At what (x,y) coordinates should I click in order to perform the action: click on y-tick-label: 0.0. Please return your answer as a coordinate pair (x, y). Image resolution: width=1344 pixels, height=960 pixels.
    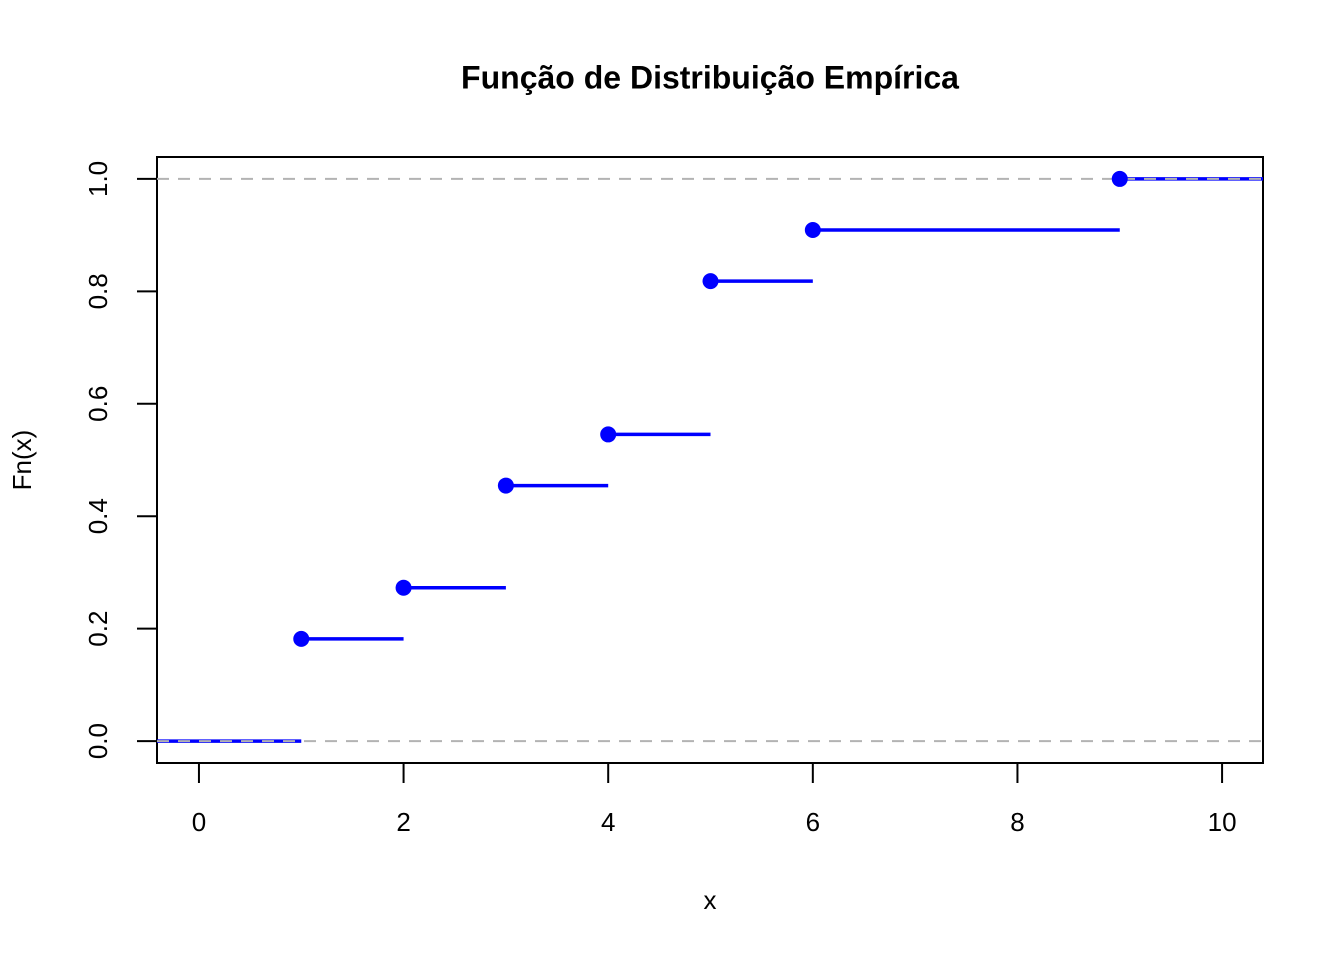
    Looking at the image, I should click on (98, 741).